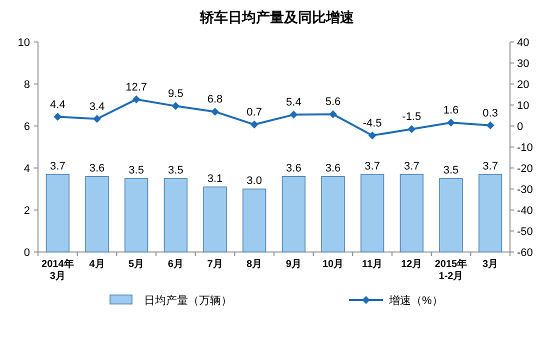 The width and height of the screenshot is (554, 343). I want to click on data-label: 0.3, so click(490, 113).